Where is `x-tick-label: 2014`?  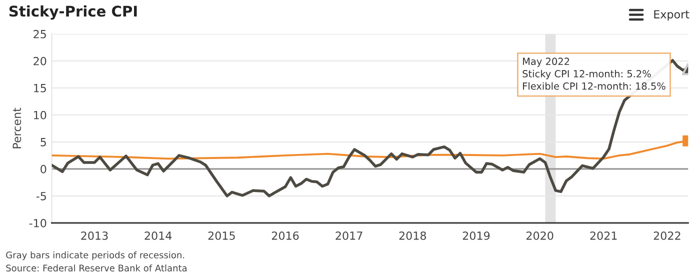 x-tick-label: 2014 is located at coordinates (158, 235).